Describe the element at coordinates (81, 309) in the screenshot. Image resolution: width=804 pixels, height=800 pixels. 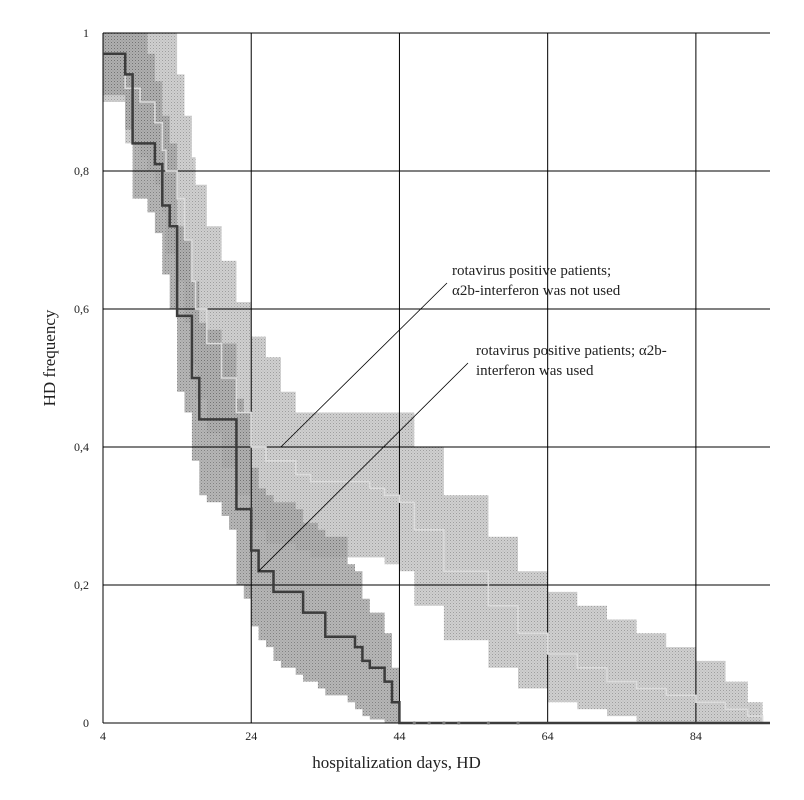
I see `y-tick-label: 0,6` at that location.